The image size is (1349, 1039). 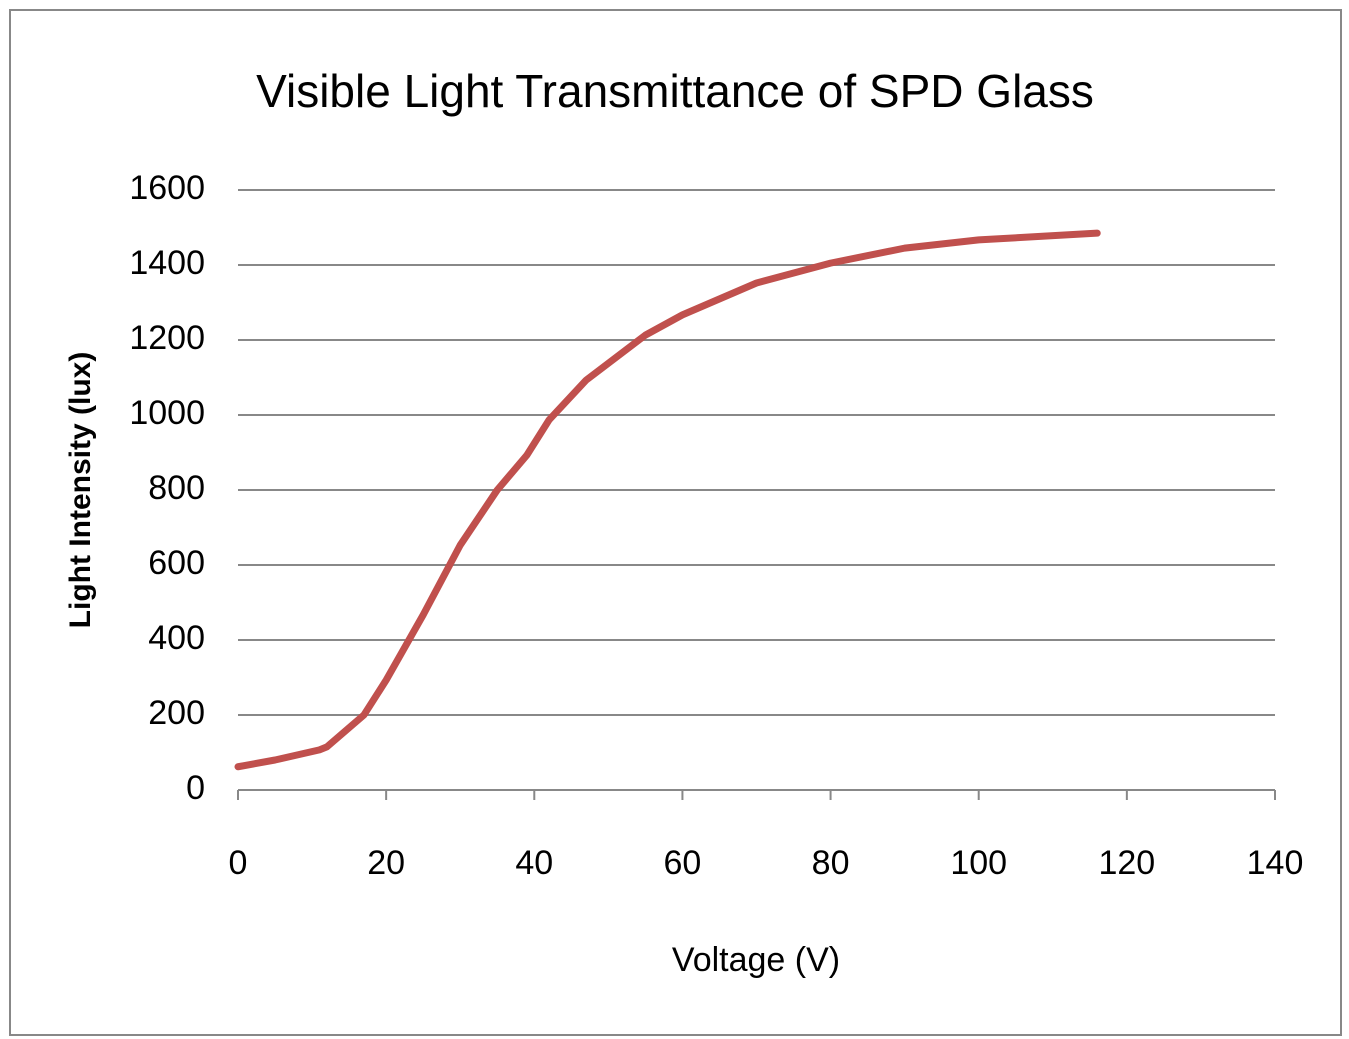 I want to click on x-tick-label: 60, so click(x=683, y=863).